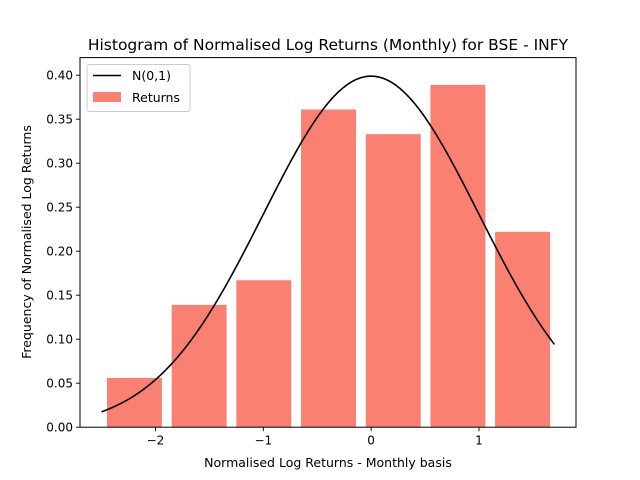 The height and width of the screenshot is (480, 640). Describe the element at coordinates (59, 252) in the screenshot. I see `y-tick-label: 0.20` at that location.